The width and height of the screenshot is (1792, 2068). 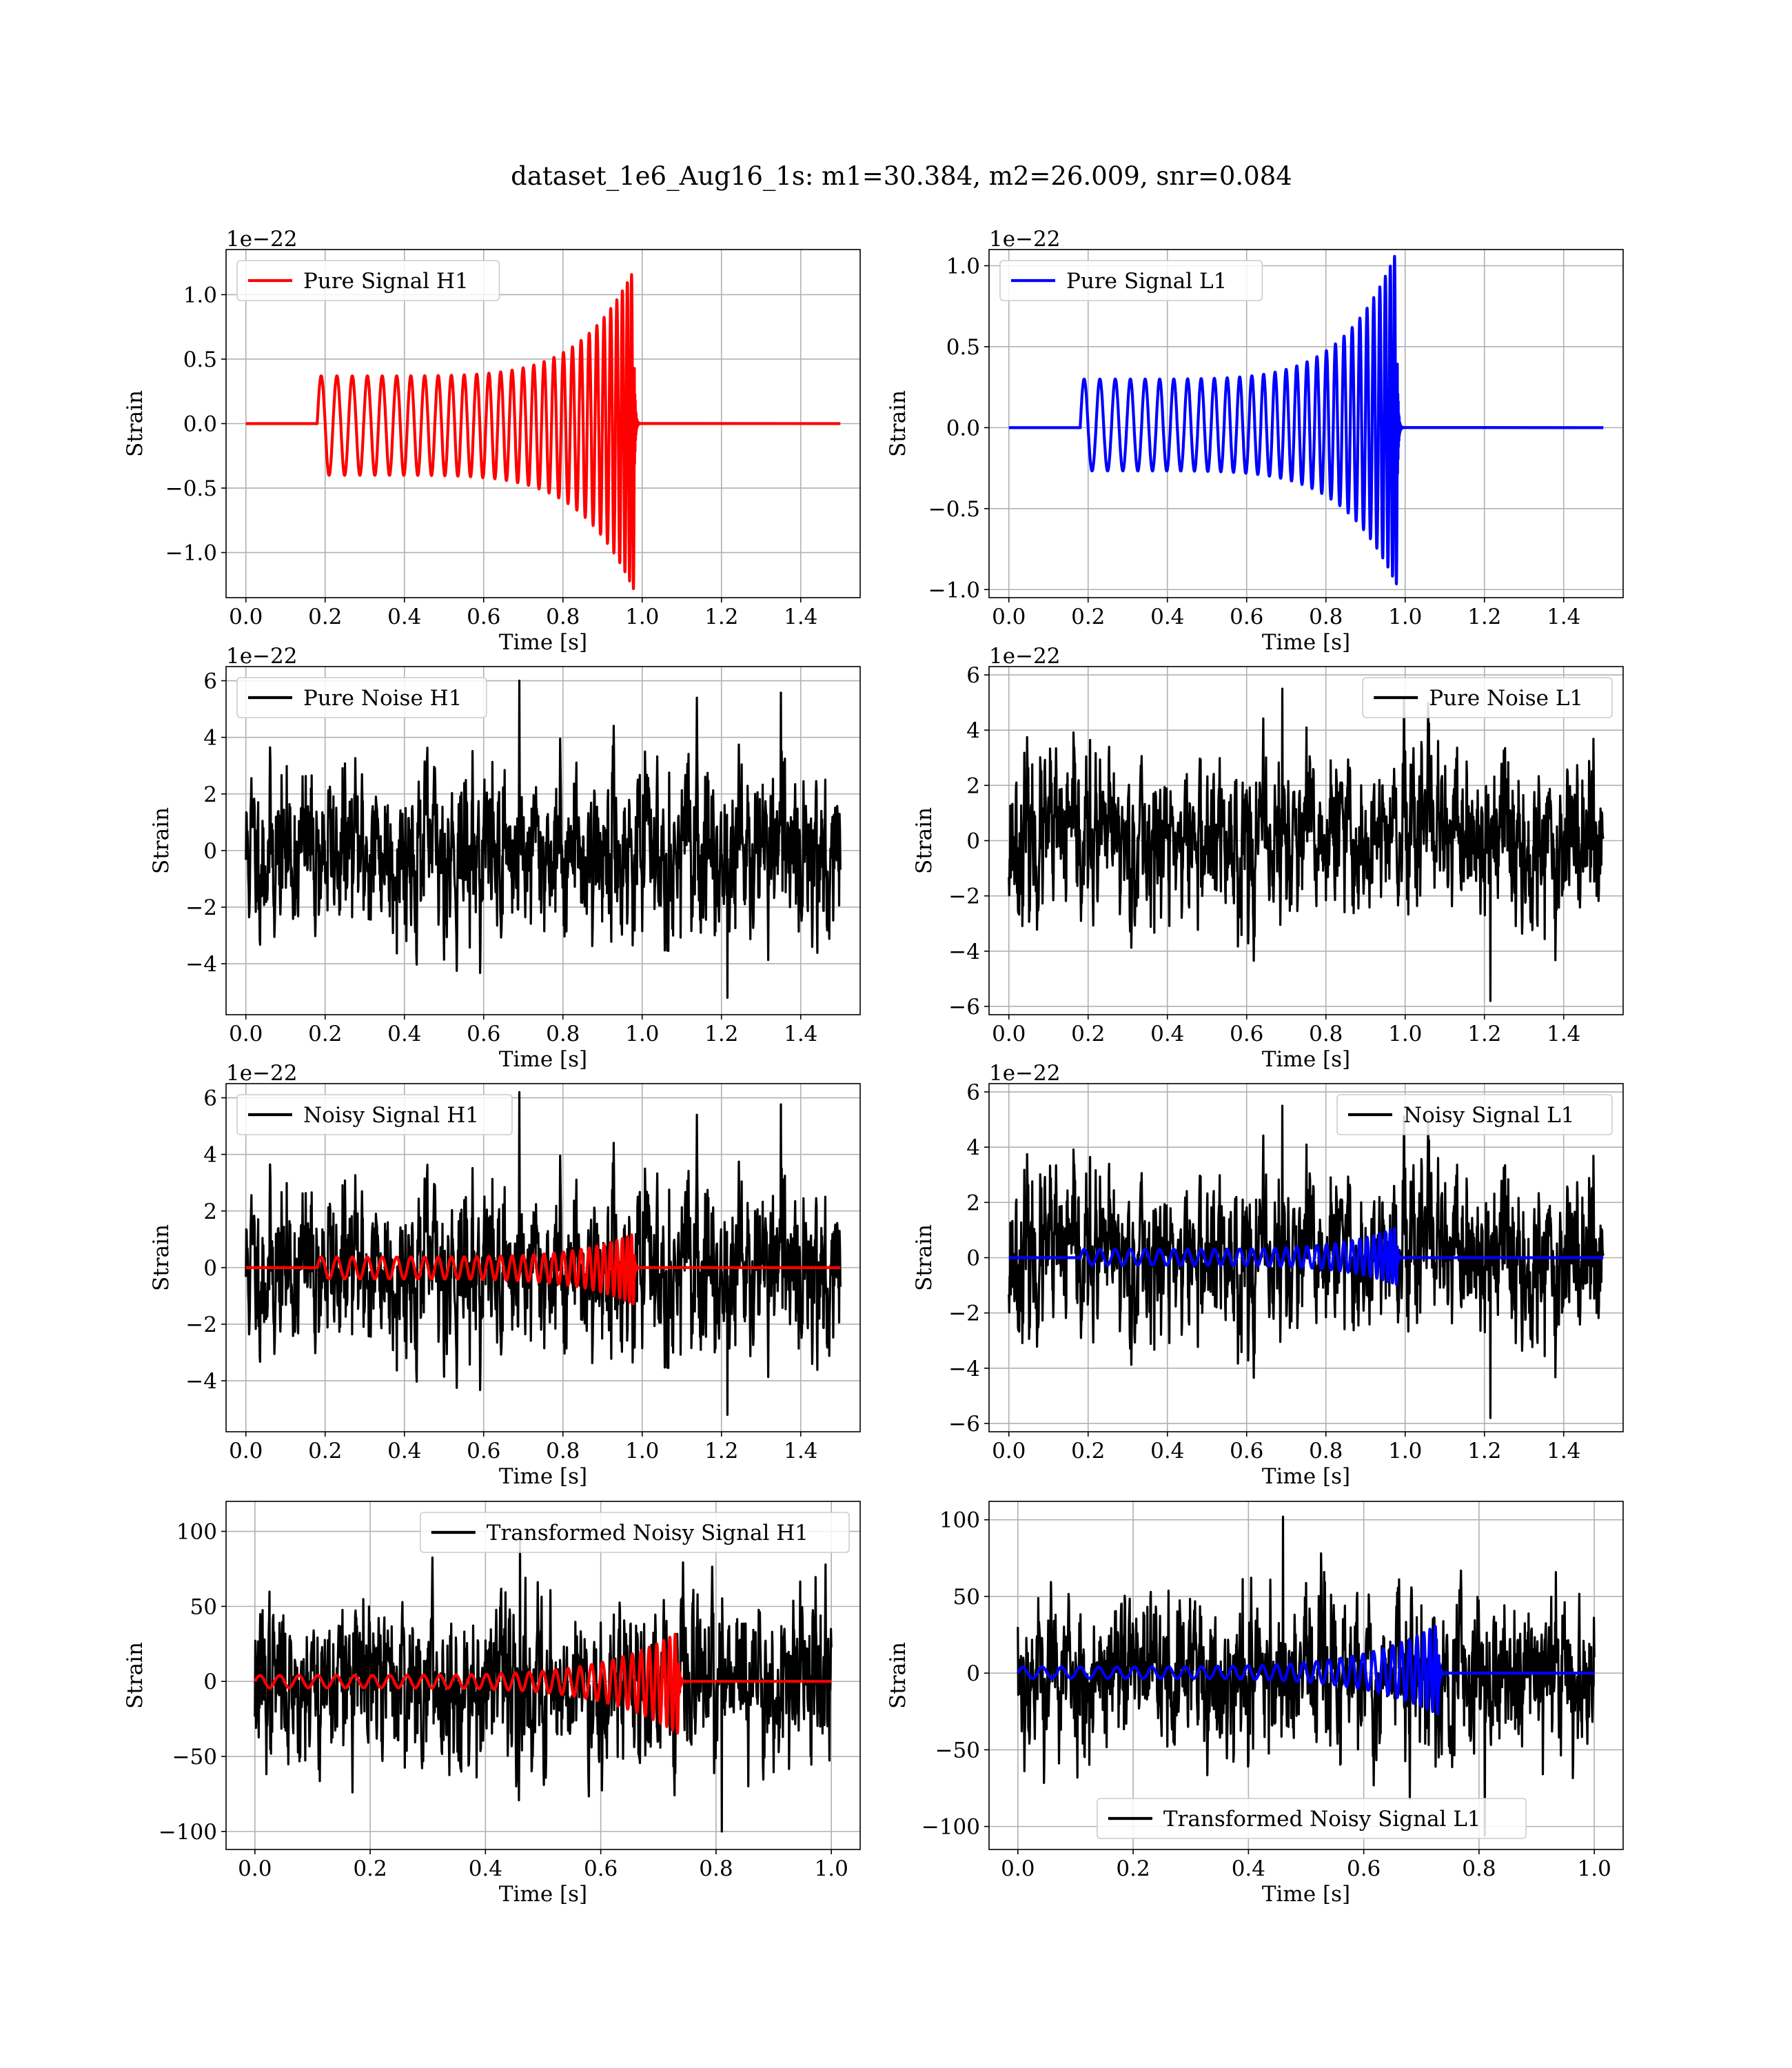 I want to click on legend: Pure Signal L1, so click(x=1131, y=280).